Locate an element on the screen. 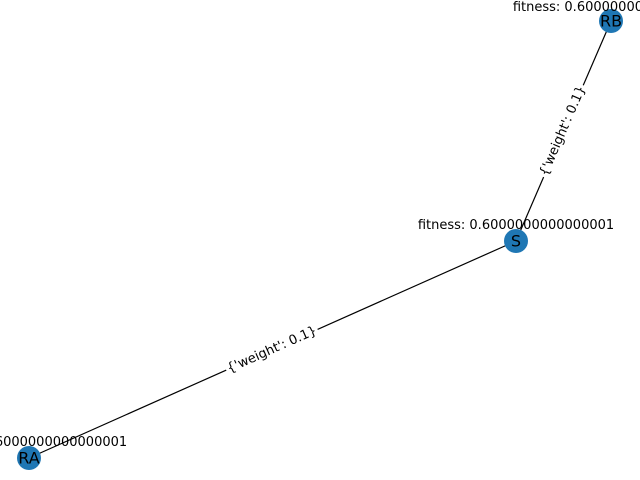  node-rb-fitness: fitness: 0.6000000000000001 is located at coordinates (576, 7).